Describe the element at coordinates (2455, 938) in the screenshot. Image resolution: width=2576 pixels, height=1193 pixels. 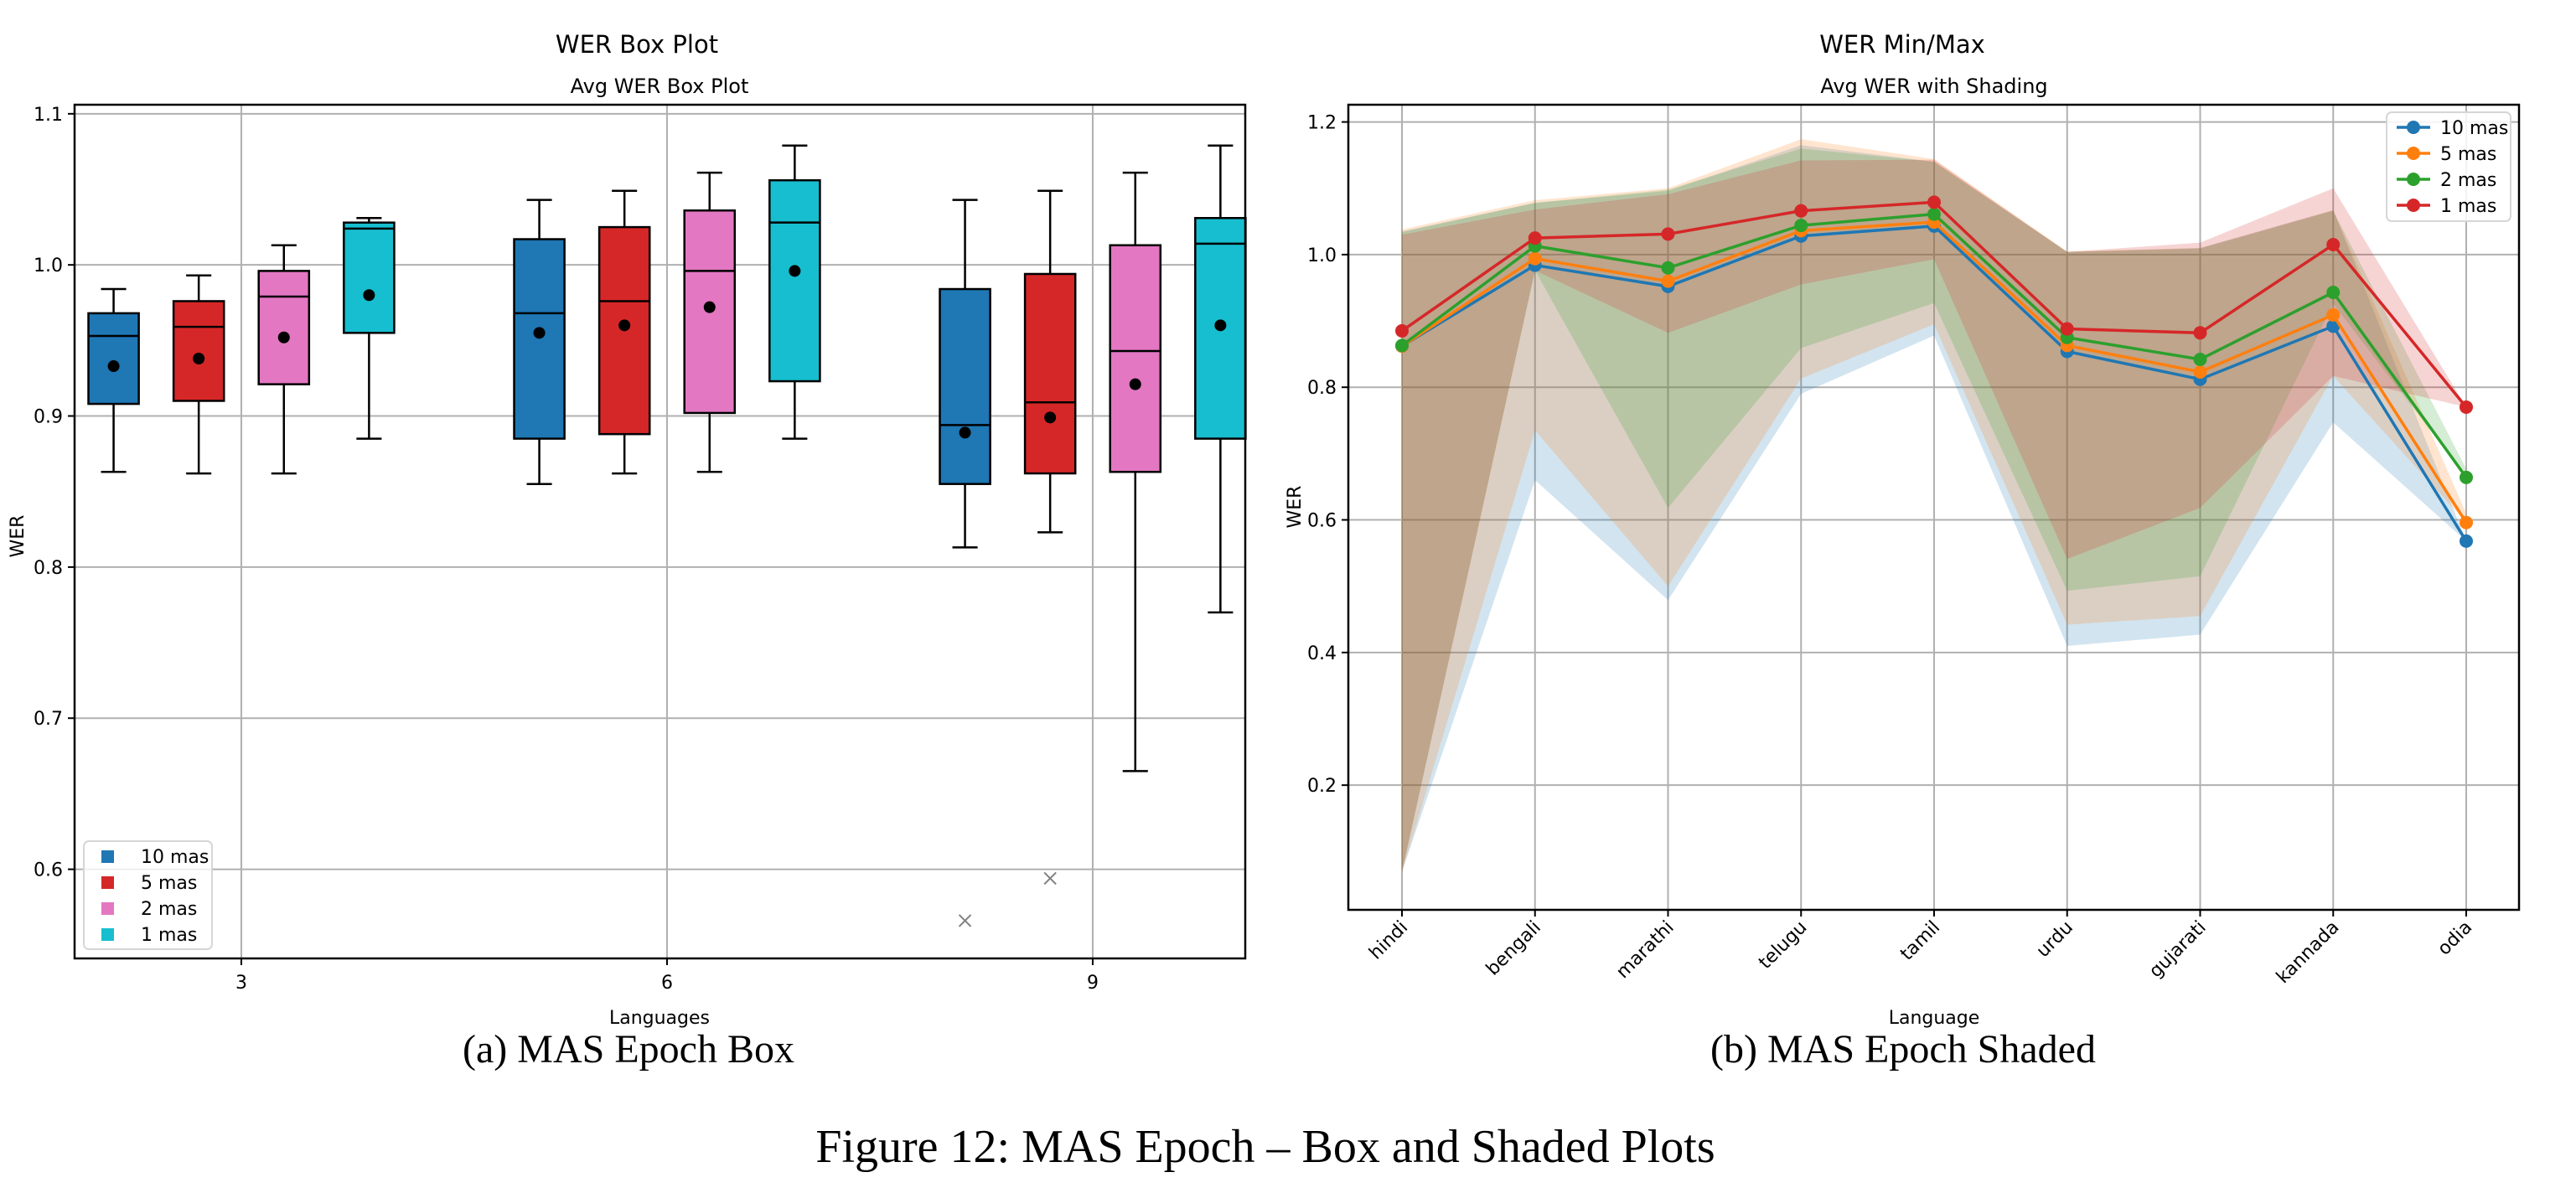
I see `x-tick-label-odia: odia` at that location.